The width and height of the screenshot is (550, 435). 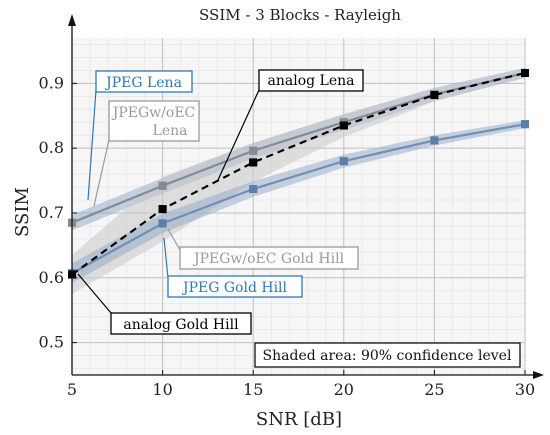 I want to click on confidence-note: Shaded area: 90% confidence level, so click(x=387, y=356).